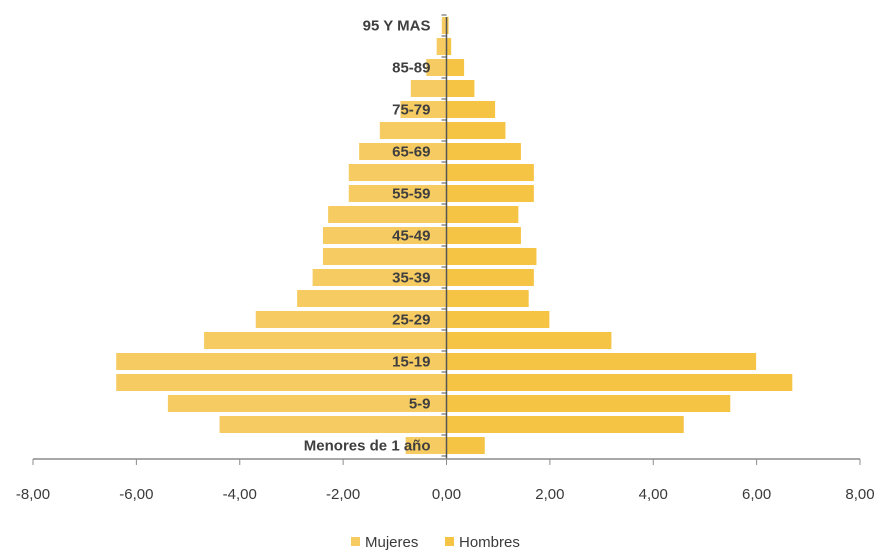  I want to click on x-tick-label: -8,00, so click(33, 494).